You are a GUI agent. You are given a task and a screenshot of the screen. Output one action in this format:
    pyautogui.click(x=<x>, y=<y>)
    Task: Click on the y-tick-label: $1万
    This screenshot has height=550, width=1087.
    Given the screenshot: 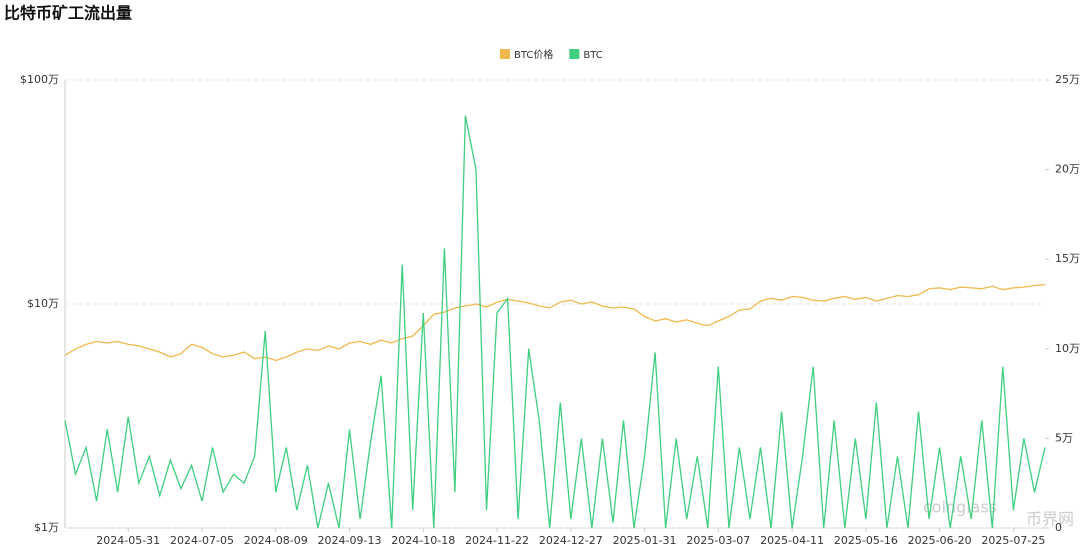 What is the action you would take?
    pyautogui.click(x=46, y=527)
    